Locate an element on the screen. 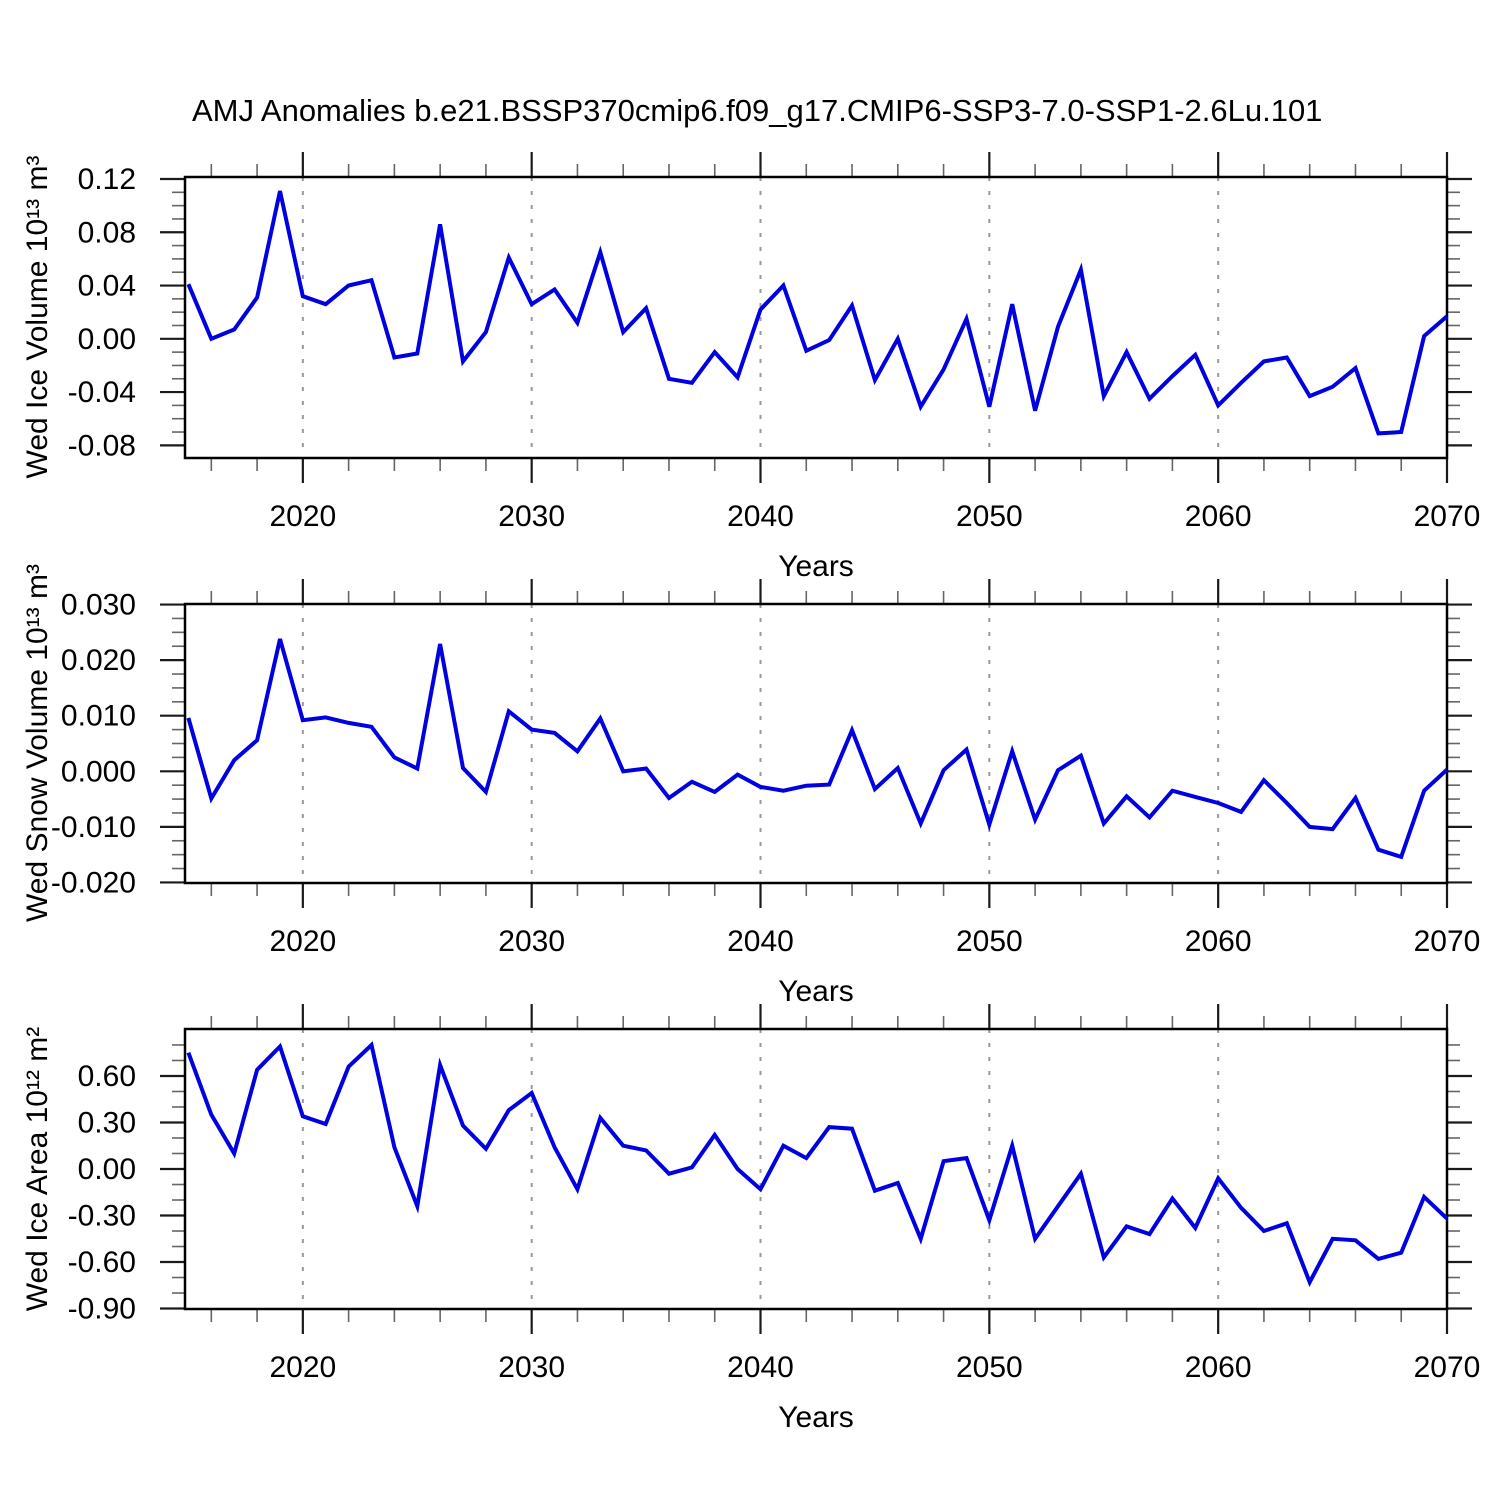 The height and width of the screenshot is (1500, 1500). y-tick-label: 0.010 is located at coordinates (98, 716).